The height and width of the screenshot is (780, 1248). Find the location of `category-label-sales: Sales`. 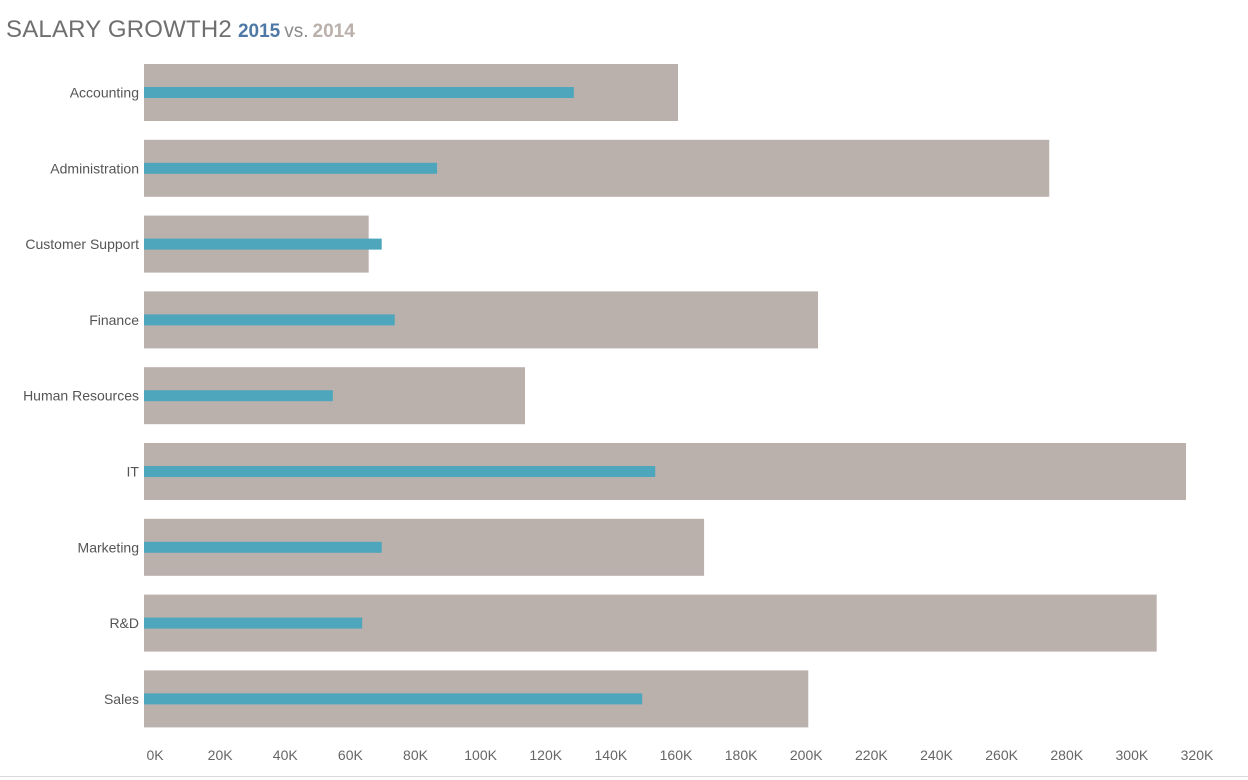

category-label-sales: Sales is located at coordinates (121, 699).